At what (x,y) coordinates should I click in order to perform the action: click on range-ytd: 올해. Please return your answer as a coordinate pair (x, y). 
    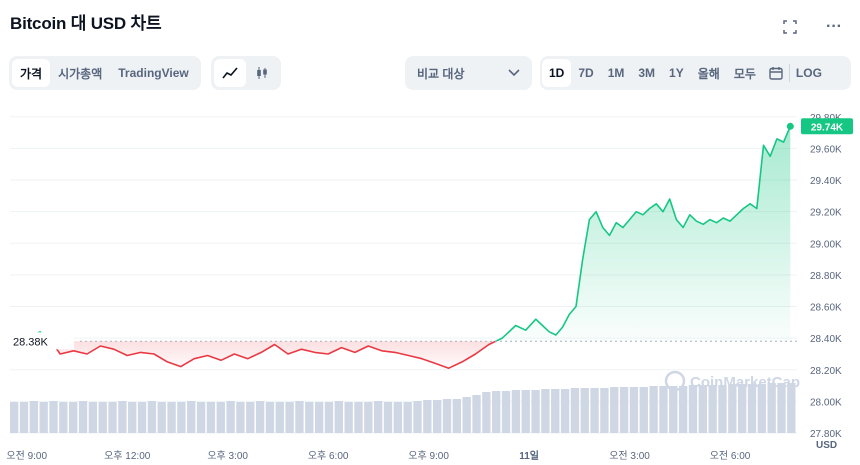
    Looking at the image, I should click on (708, 73).